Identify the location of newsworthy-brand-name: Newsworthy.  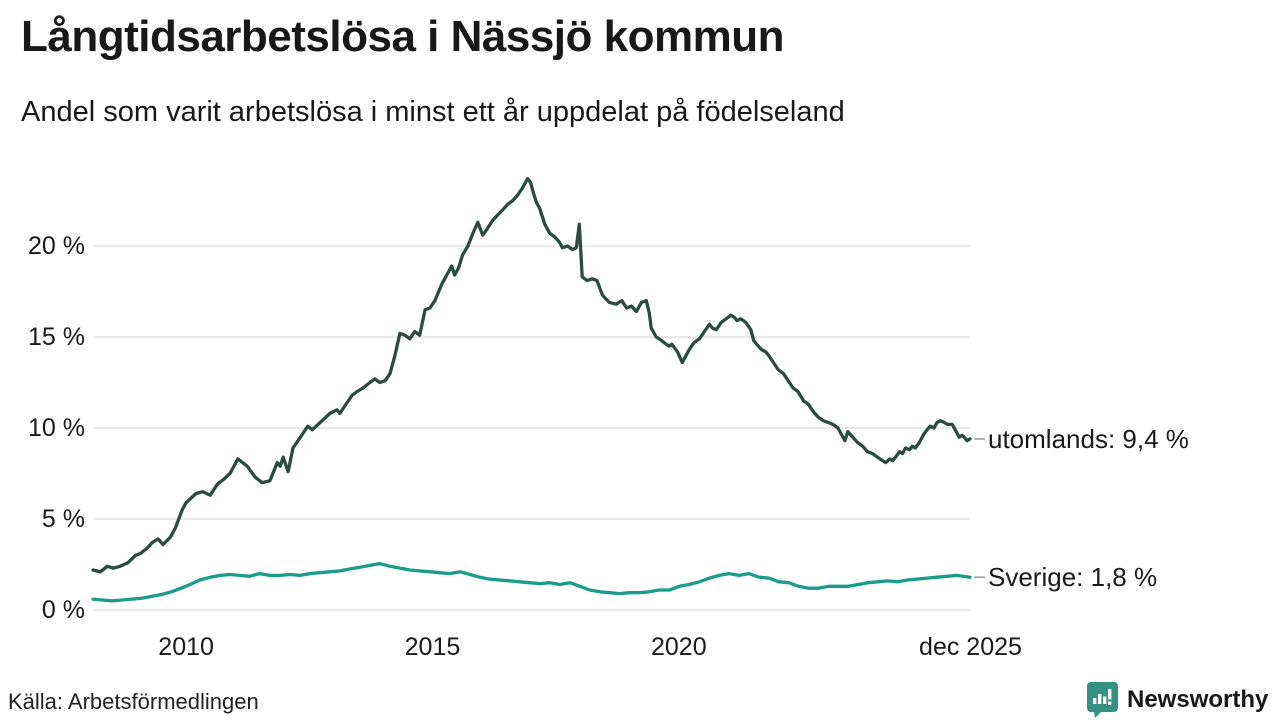
(1198, 699).